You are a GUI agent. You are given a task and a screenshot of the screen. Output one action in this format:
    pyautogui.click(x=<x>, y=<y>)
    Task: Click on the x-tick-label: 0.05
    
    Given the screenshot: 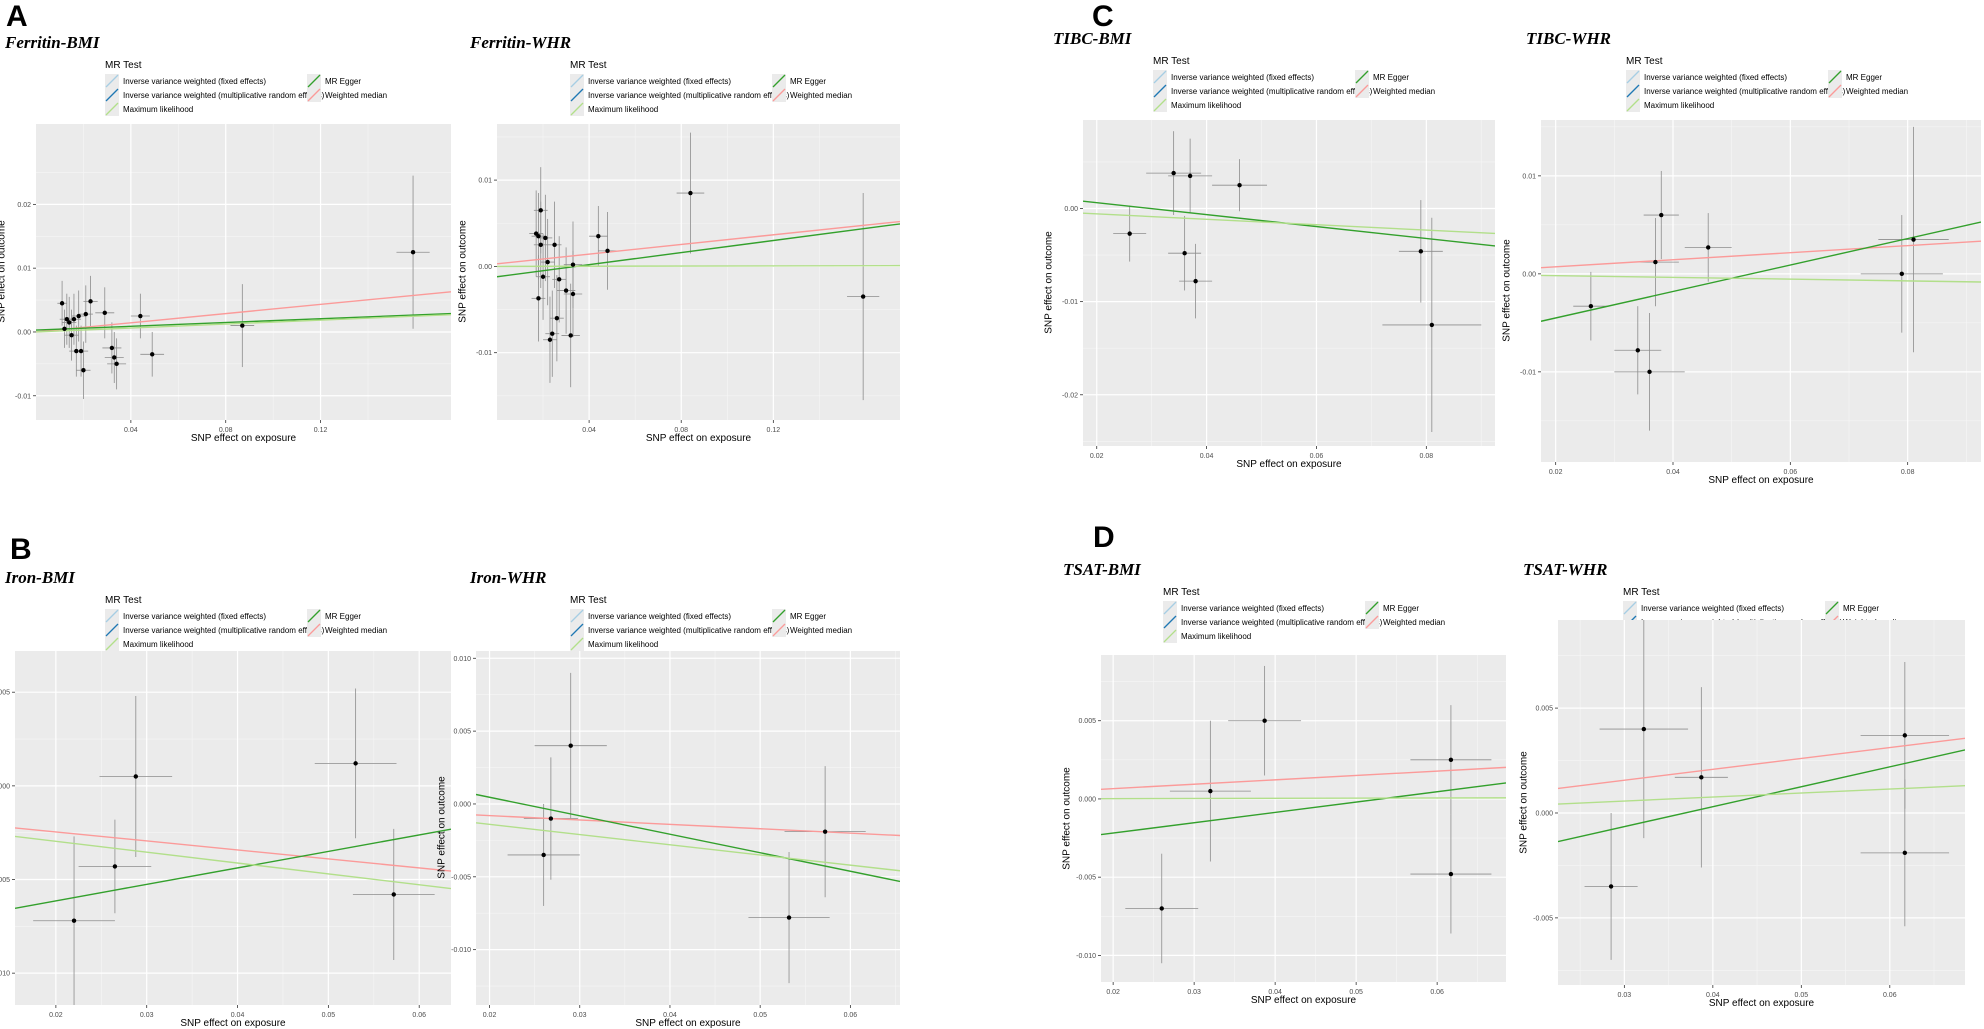 What is the action you would take?
    pyautogui.click(x=1802, y=995)
    